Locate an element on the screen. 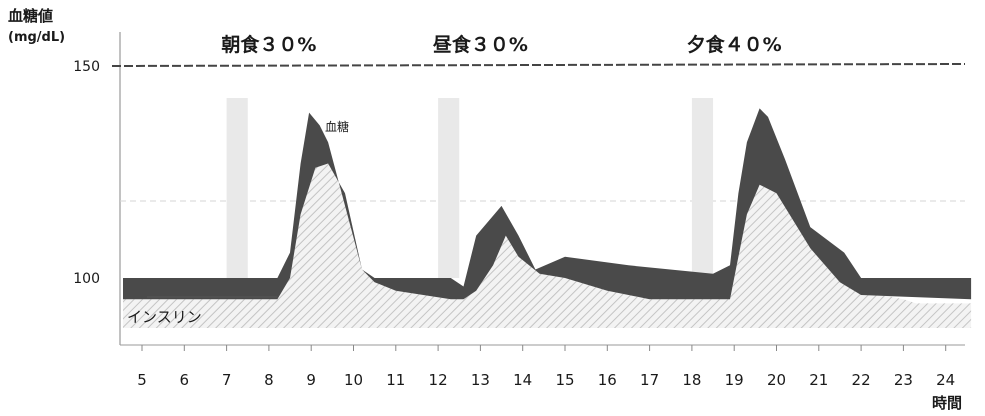 Image resolution: width=985 pixels, height=416 pixels. x-tick-label-19: 19 is located at coordinates (734, 380).